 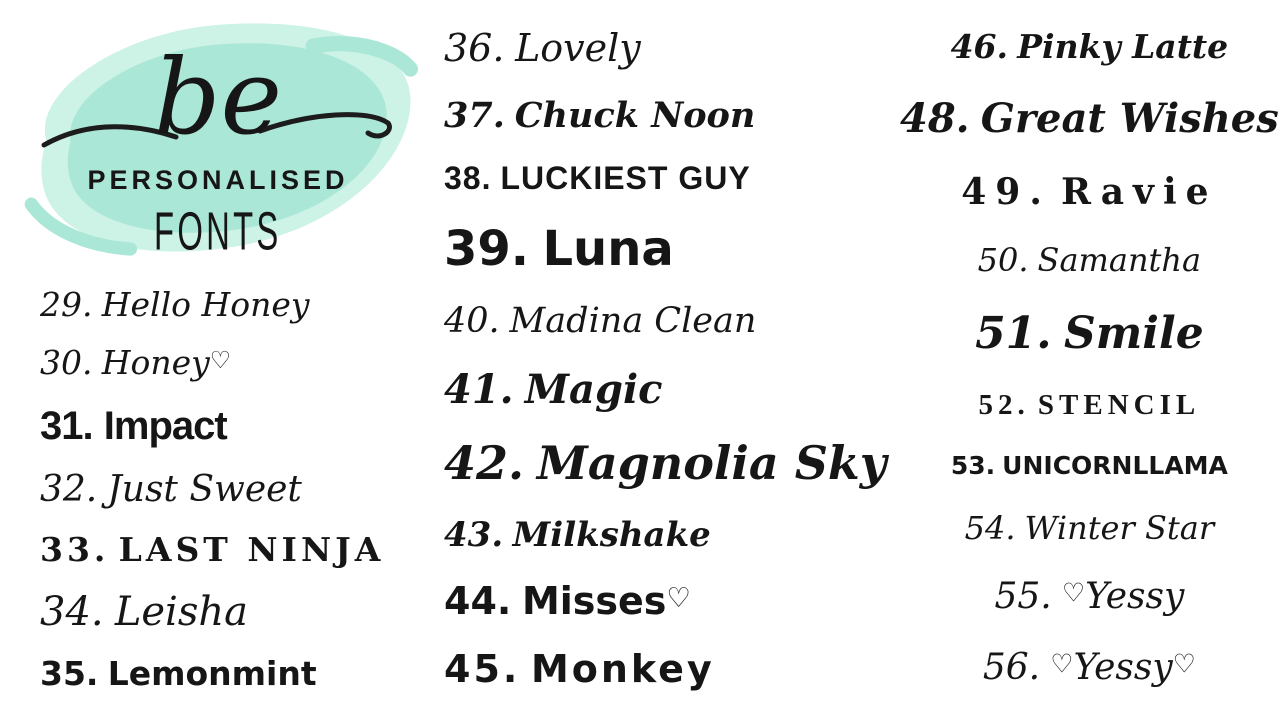 What do you see at coordinates (1023, 597) in the screenshot?
I see `font-sample-number: 55.` at bounding box center [1023, 597].